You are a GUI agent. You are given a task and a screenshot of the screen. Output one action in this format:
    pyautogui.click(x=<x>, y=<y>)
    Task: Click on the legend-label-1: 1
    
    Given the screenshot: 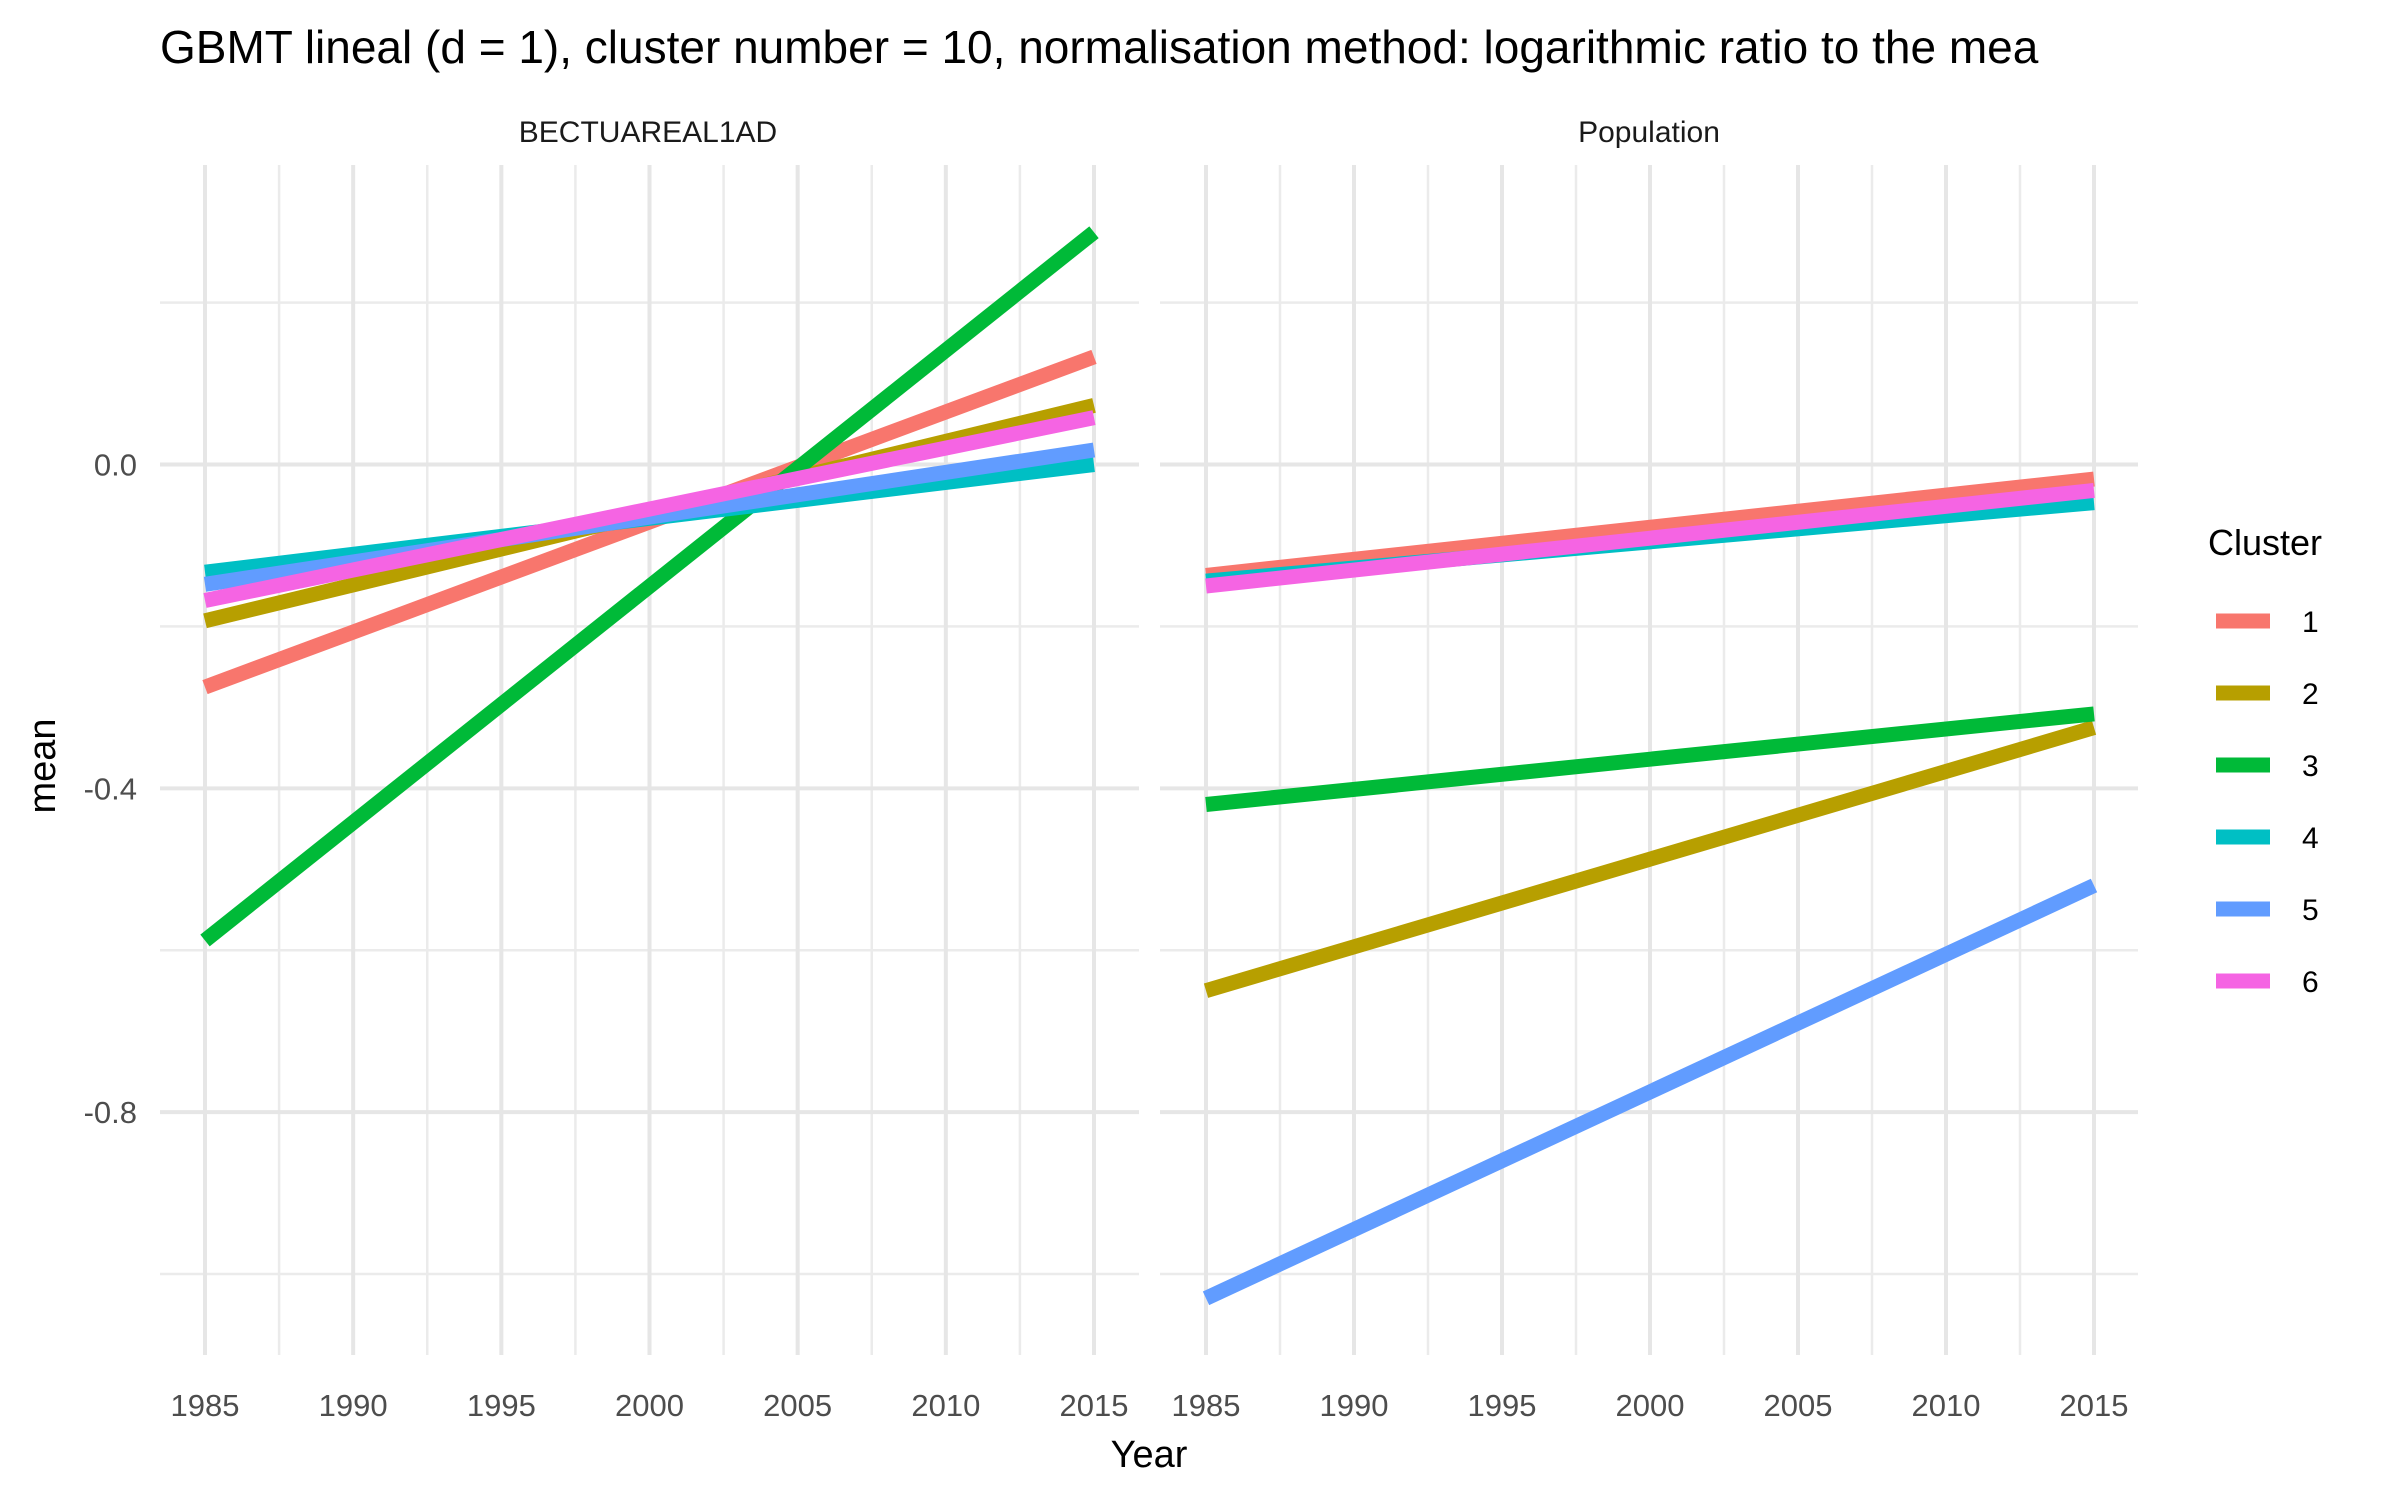 What is the action you would take?
    pyautogui.click(x=2310, y=622)
    